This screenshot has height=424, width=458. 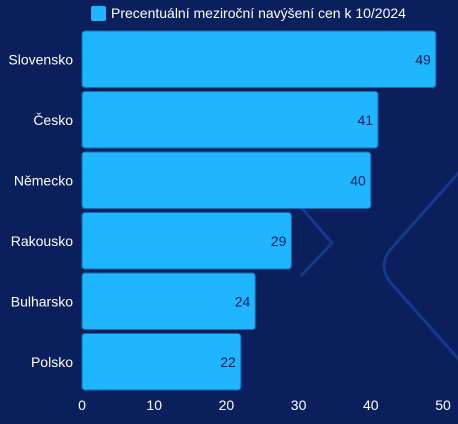 What do you see at coordinates (52, 362) in the screenshot?
I see `category-label-polsko: Polsko` at bounding box center [52, 362].